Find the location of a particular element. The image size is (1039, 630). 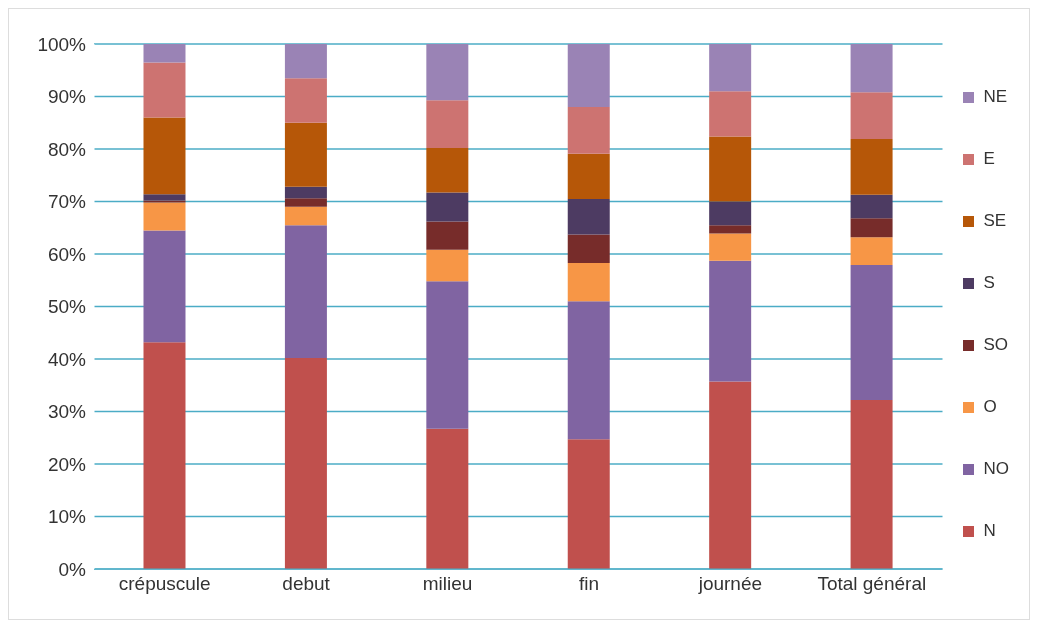

x-tick-label: Total général is located at coordinates (872, 584).